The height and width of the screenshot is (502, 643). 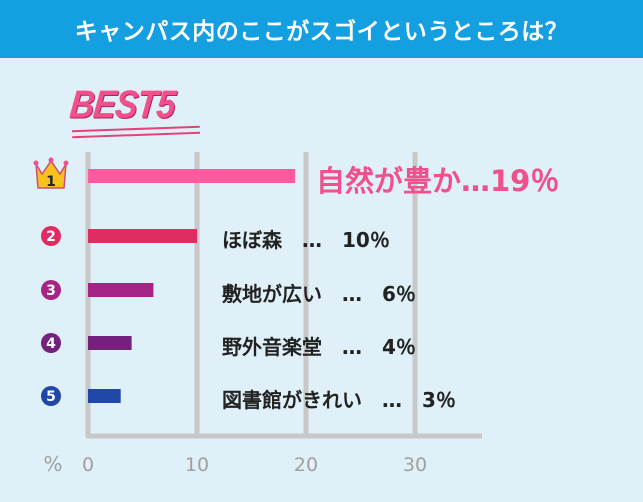 I want to click on crown-icon: 1, so click(x=51, y=173).